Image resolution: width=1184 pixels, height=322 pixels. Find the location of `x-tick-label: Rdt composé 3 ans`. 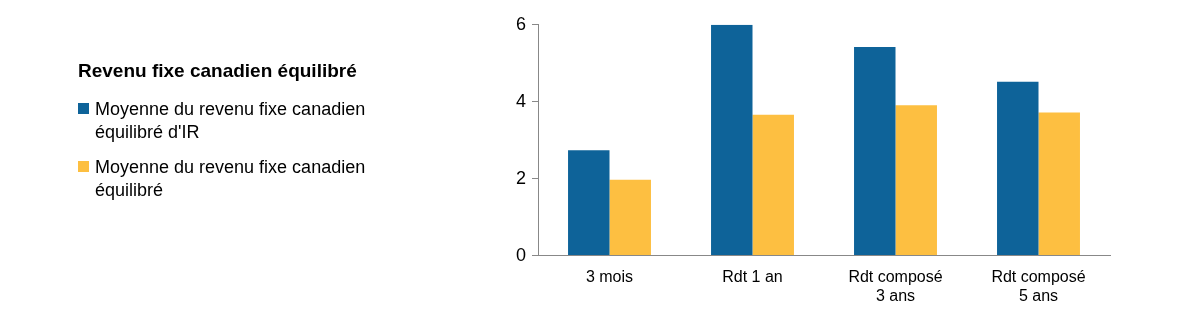

x-tick-label: Rdt composé 3 ans is located at coordinates (895, 285).